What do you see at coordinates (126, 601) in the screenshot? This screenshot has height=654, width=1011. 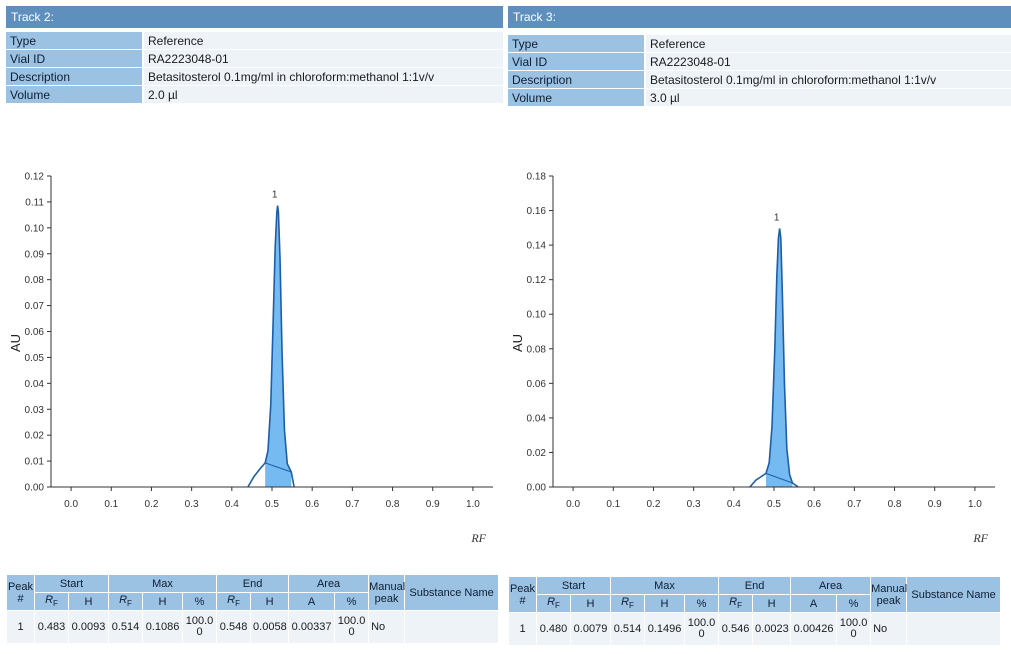 I see `col-max-rf: RF` at bounding box center [126, 601].